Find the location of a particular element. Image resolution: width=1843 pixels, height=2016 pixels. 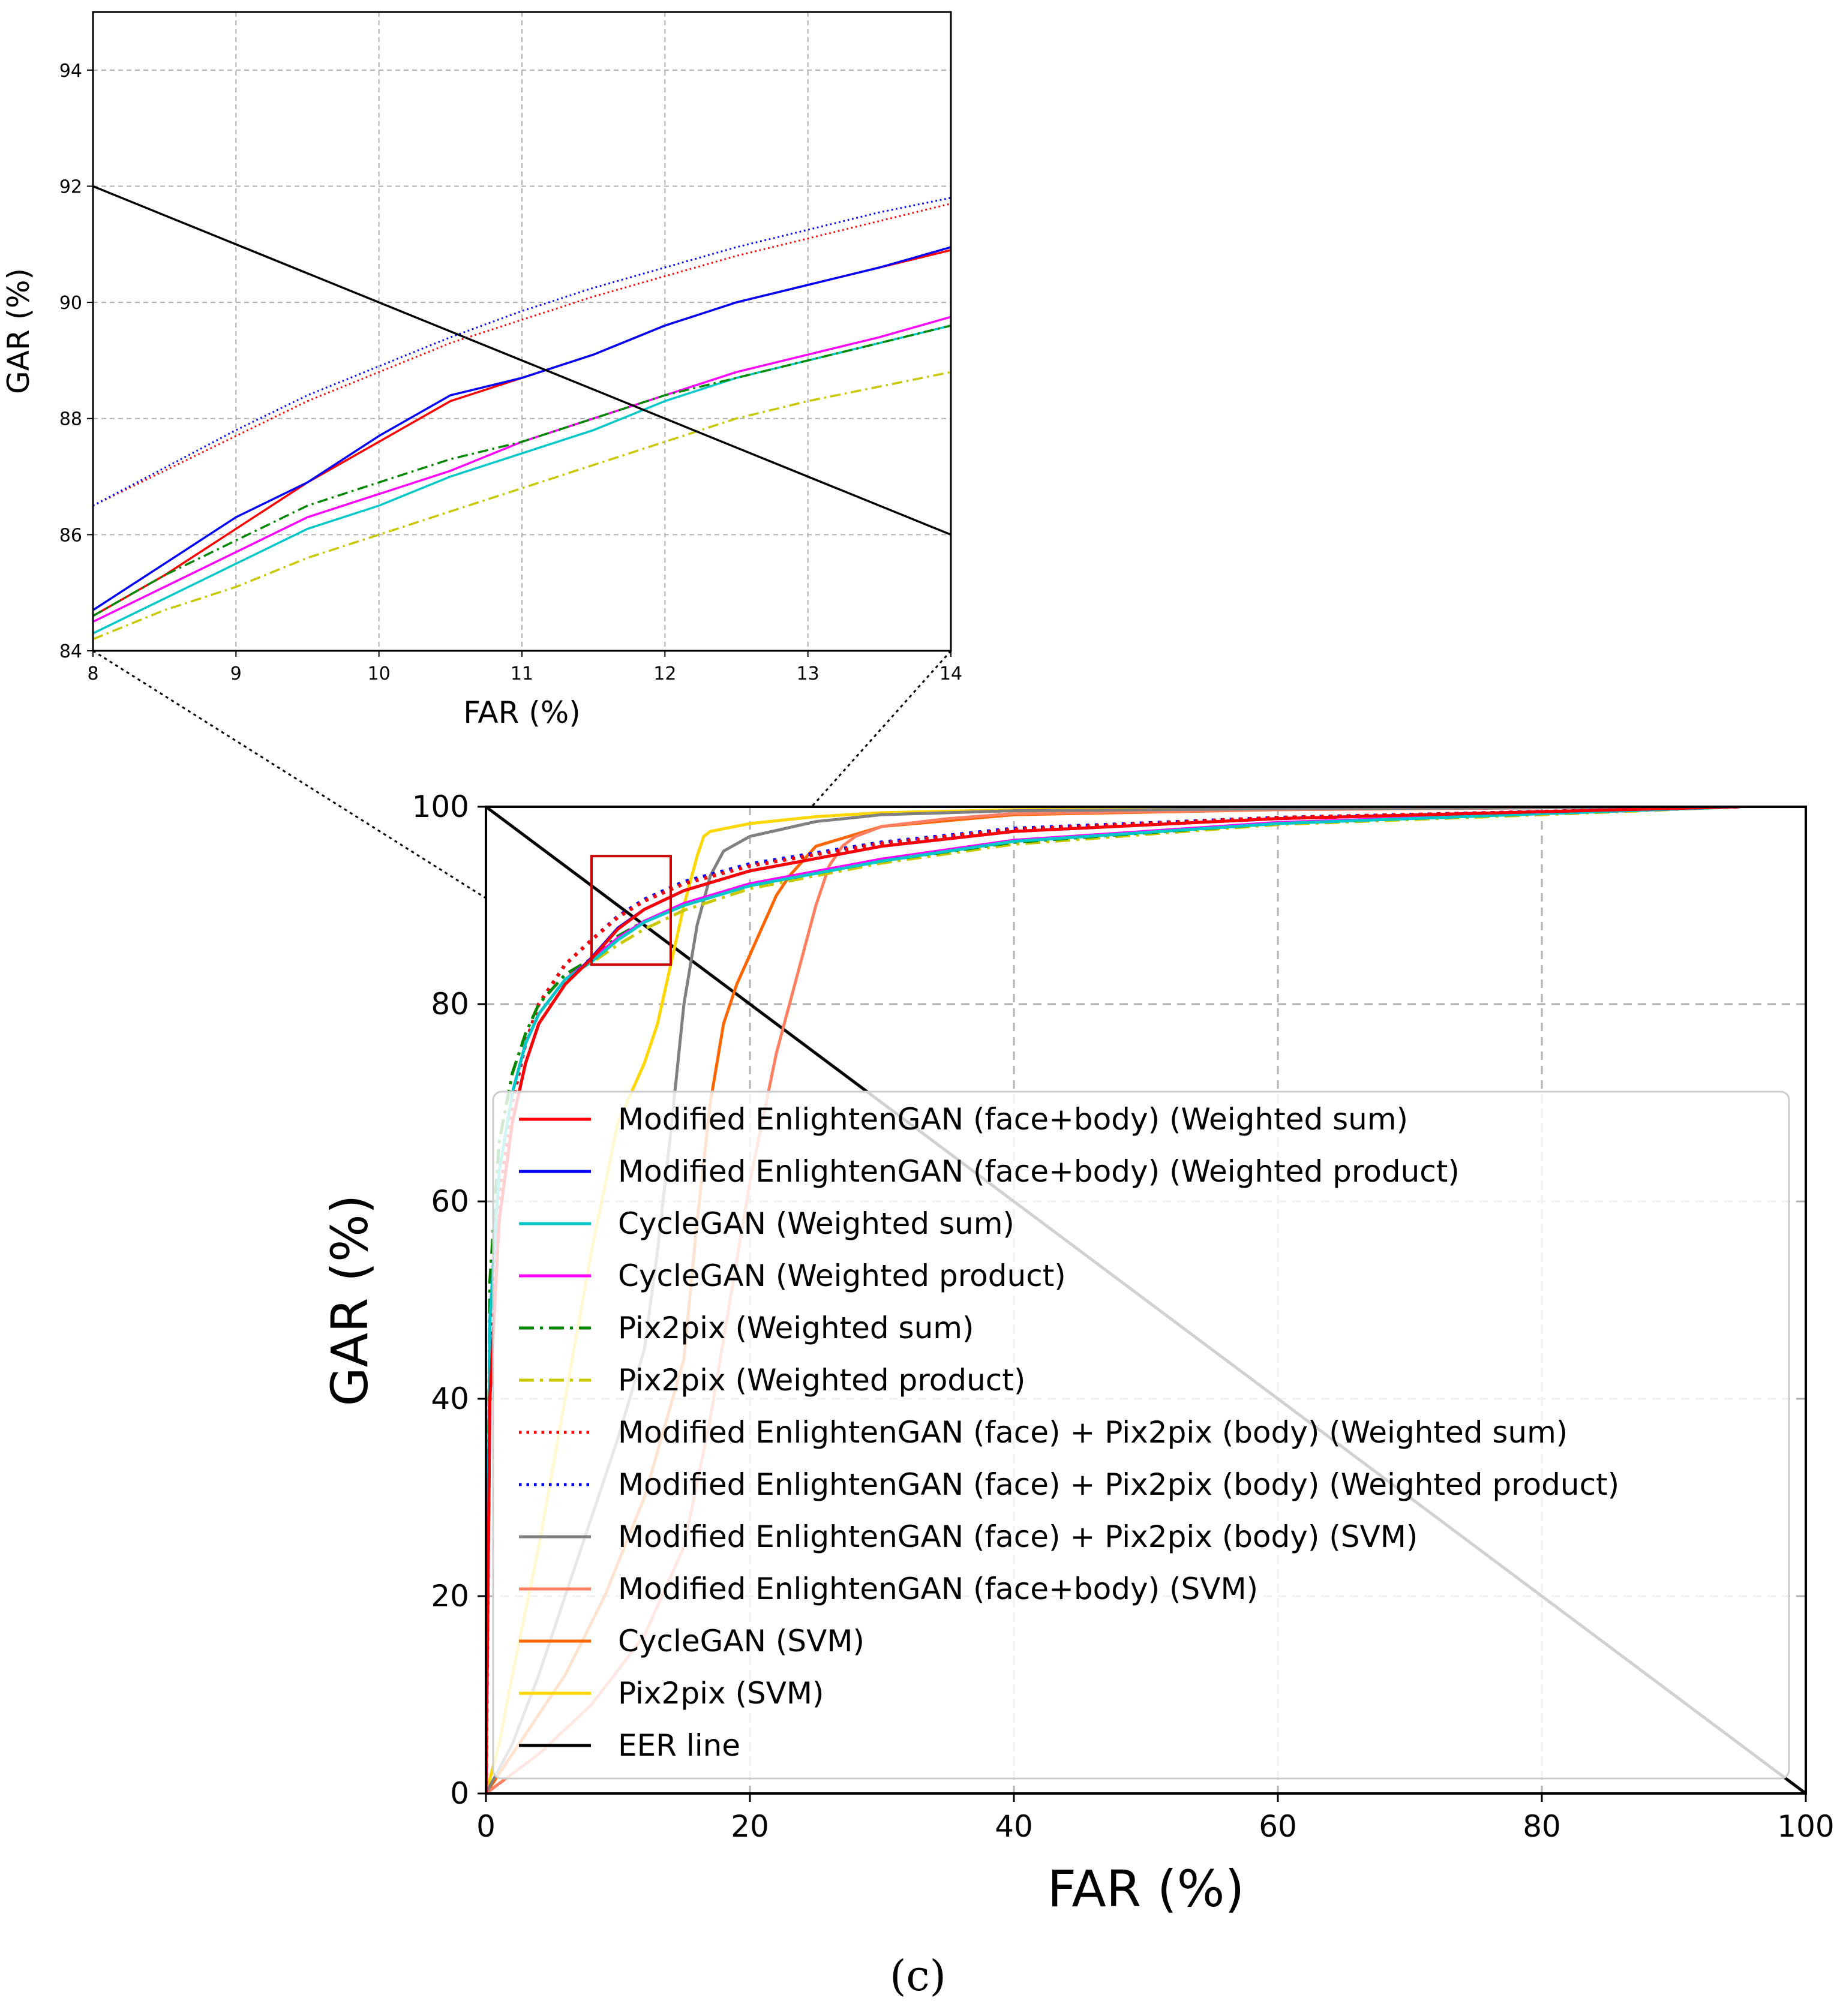

main-x-axis-label: FAR (%) is located at coordinates (1146, 1888).